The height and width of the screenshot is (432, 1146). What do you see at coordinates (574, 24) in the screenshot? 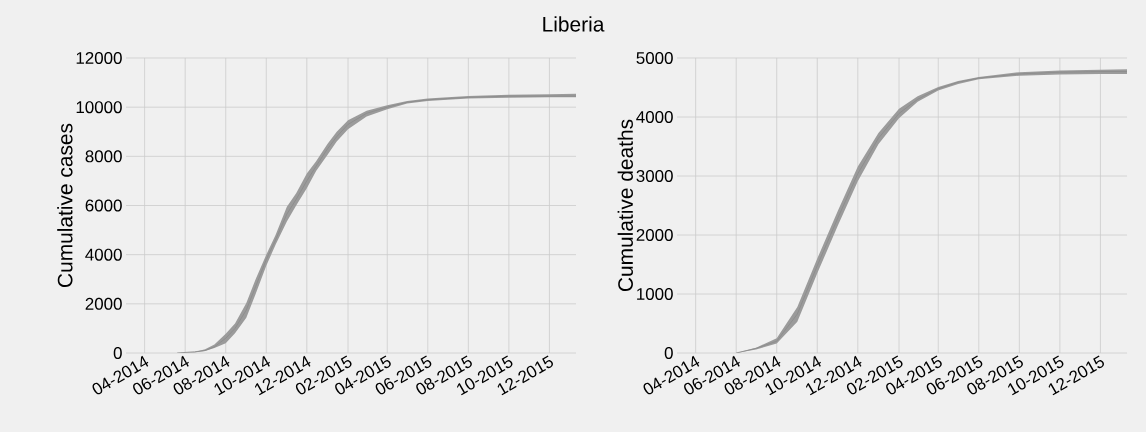
I see `chart-title: Liberia` at bounding box center [574, 24].